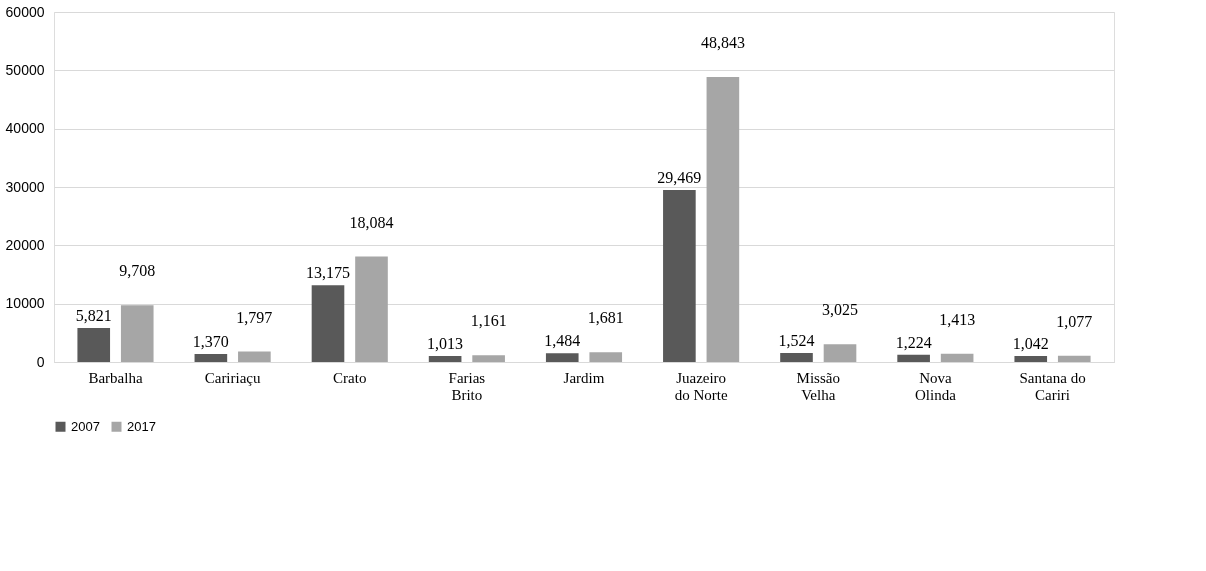  I want to click on y-tick-label: 60000, so click(25, 11).